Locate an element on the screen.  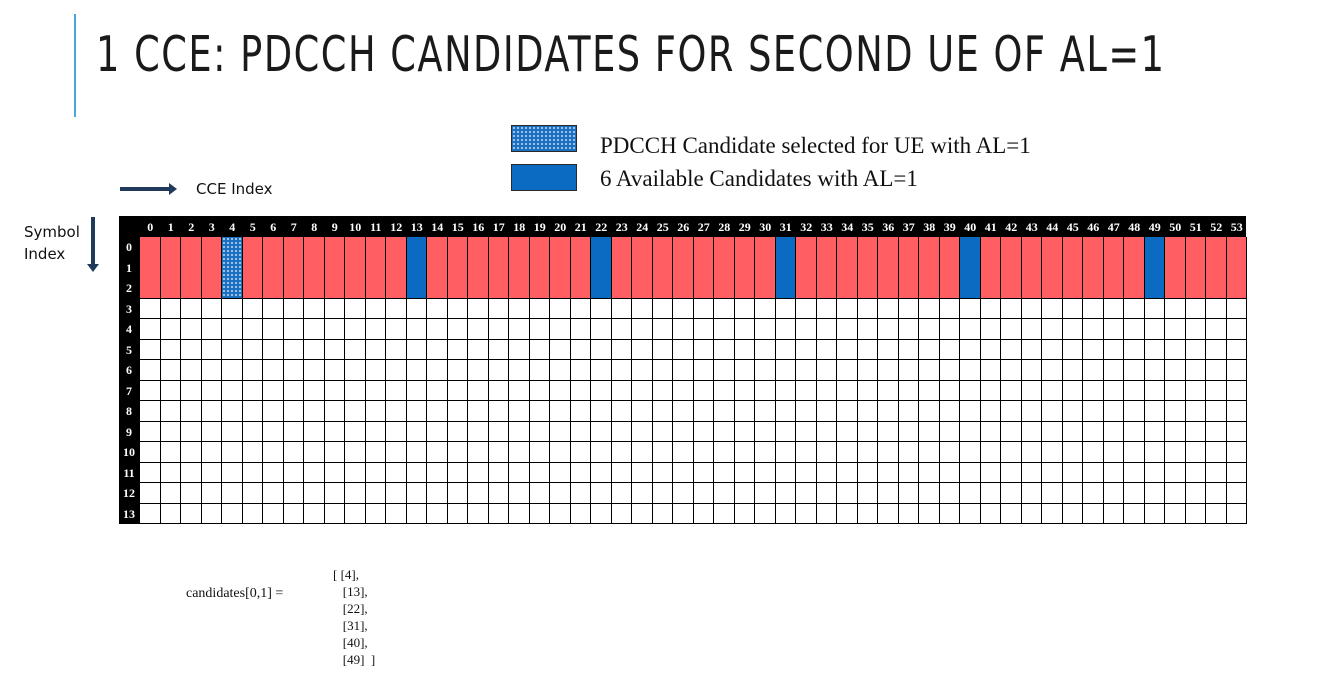
column-label: 33 is located at coordinates (826, 227).